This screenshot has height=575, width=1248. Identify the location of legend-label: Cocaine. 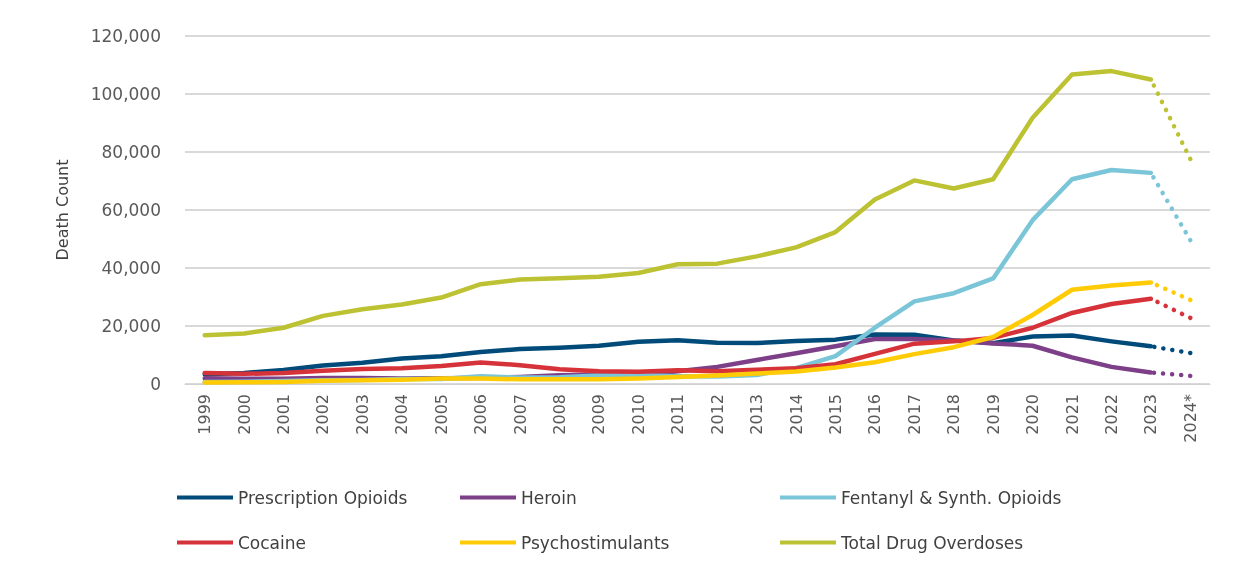
(272, 542).